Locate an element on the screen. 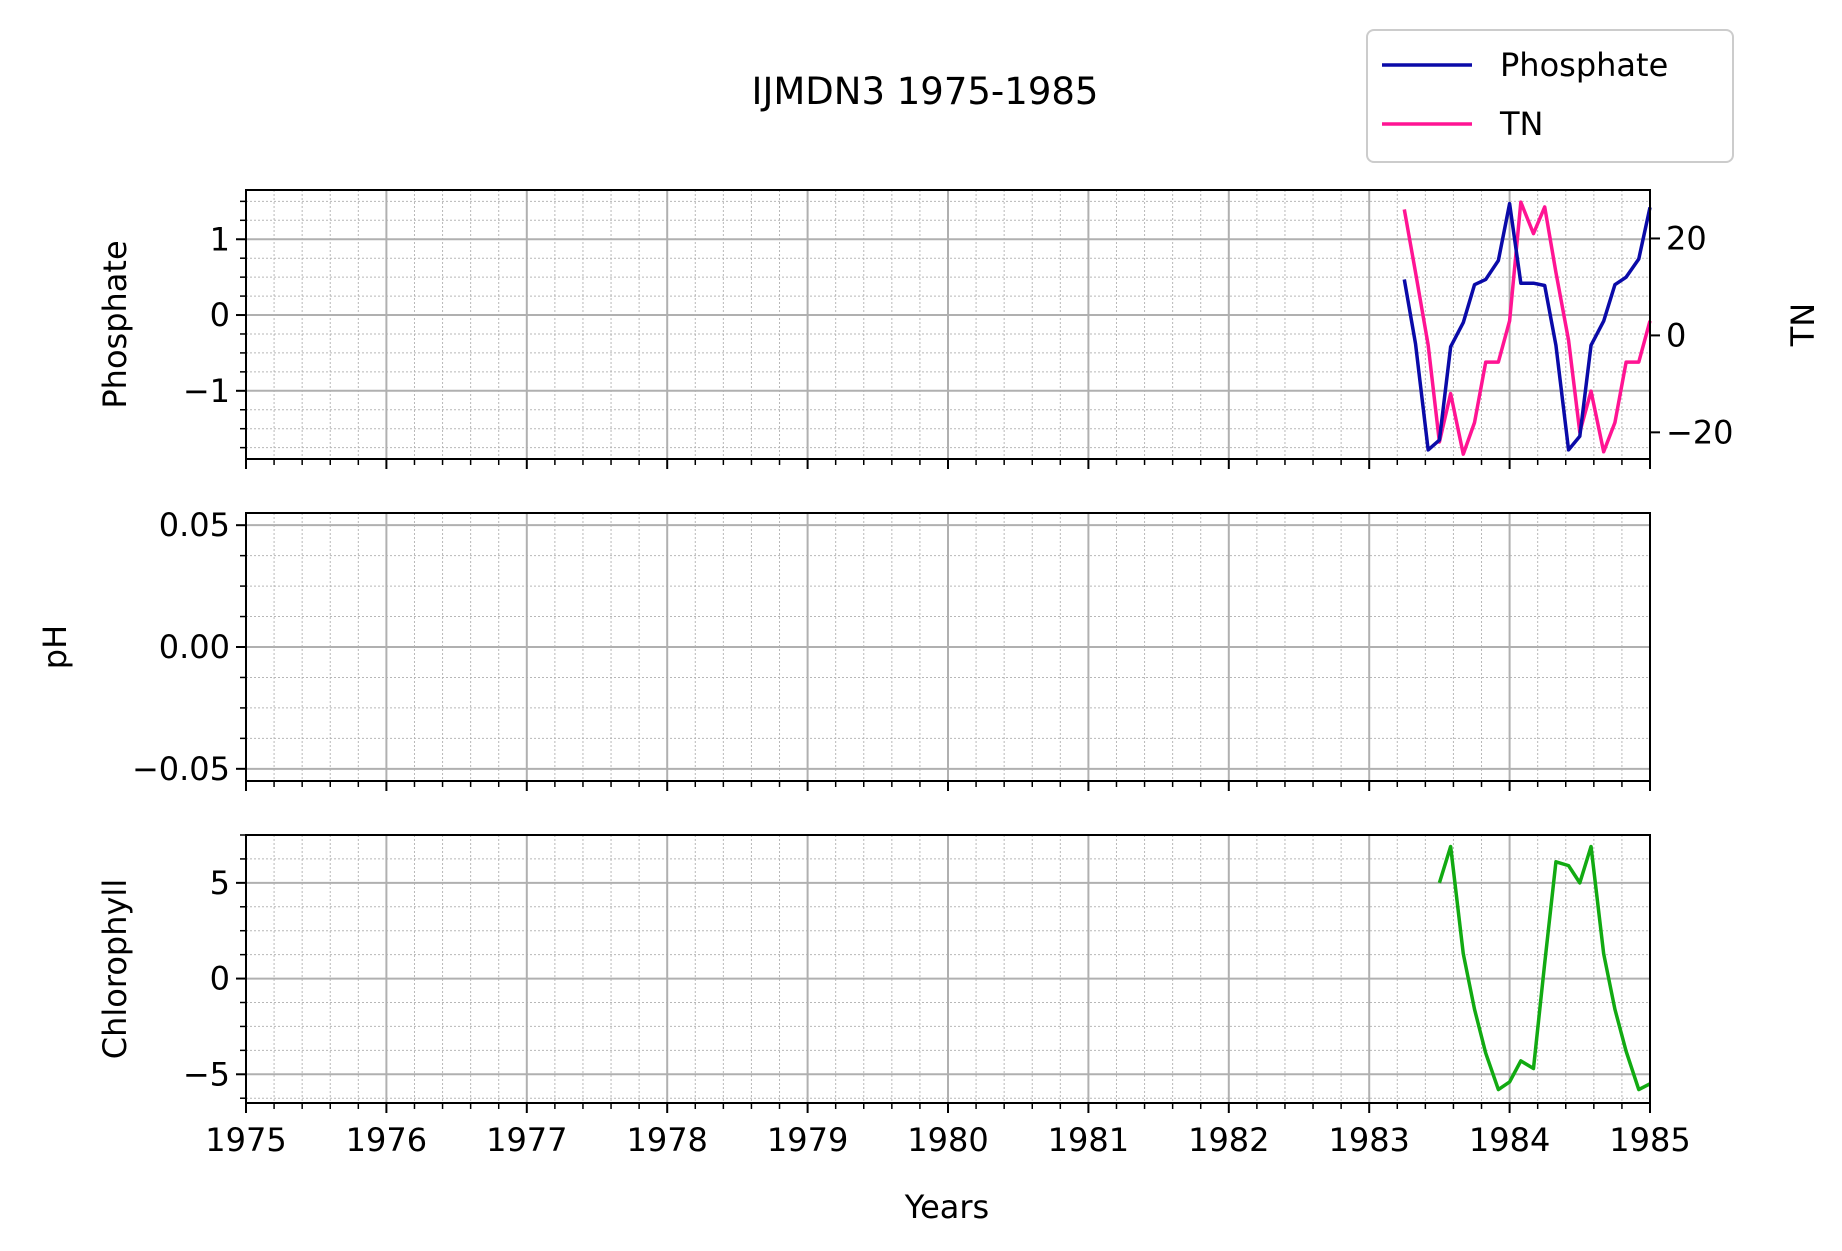 The image size is (1842, 1251). chlorophyll-tick-label-y: 5 is located at coordinates (220, 883).